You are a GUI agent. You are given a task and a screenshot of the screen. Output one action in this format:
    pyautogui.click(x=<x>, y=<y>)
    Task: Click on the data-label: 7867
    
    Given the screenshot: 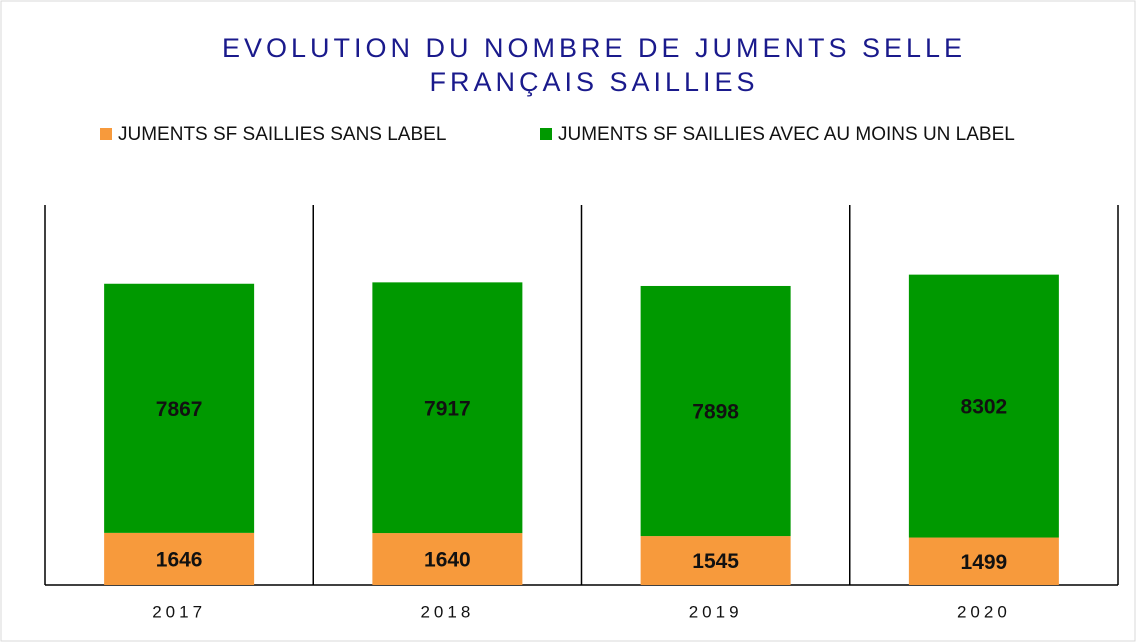 What is the action you would take?
    pyautogui.click(x=179, y=409)
    